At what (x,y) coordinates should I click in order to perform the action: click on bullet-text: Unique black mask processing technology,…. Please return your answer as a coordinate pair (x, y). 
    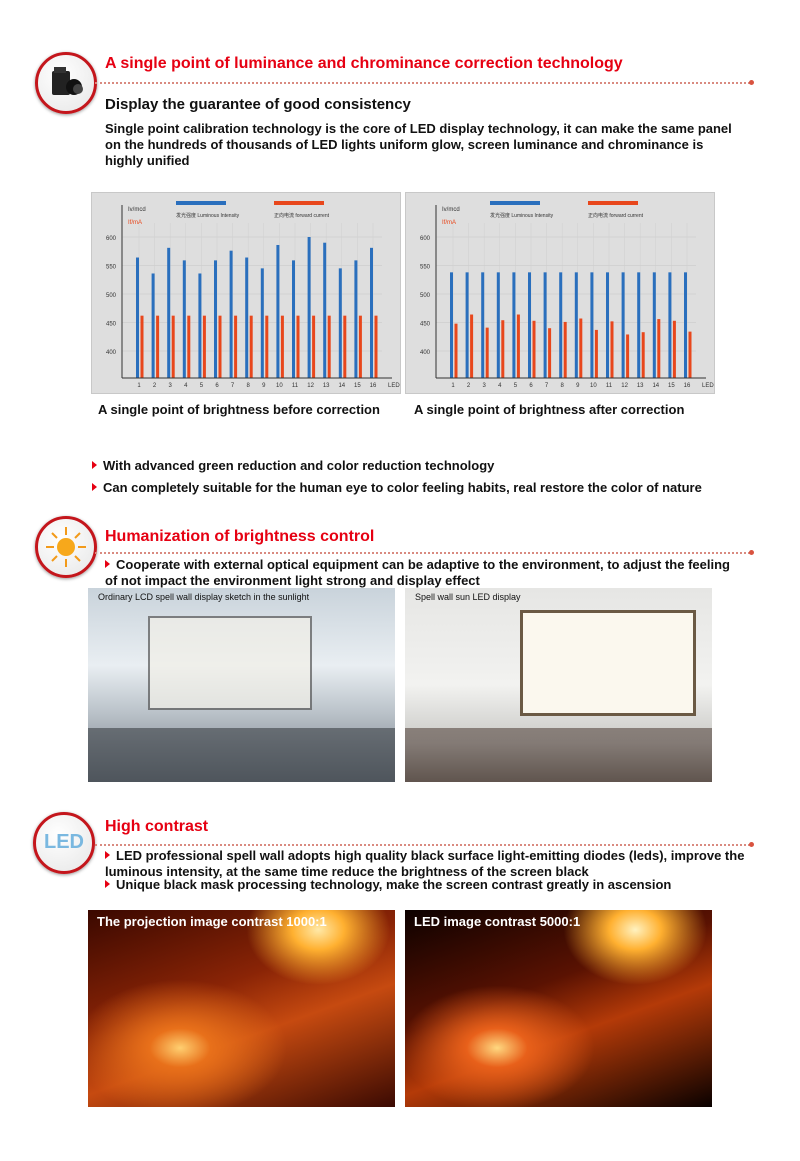
    Looking at the image, I should click on (394, 884).